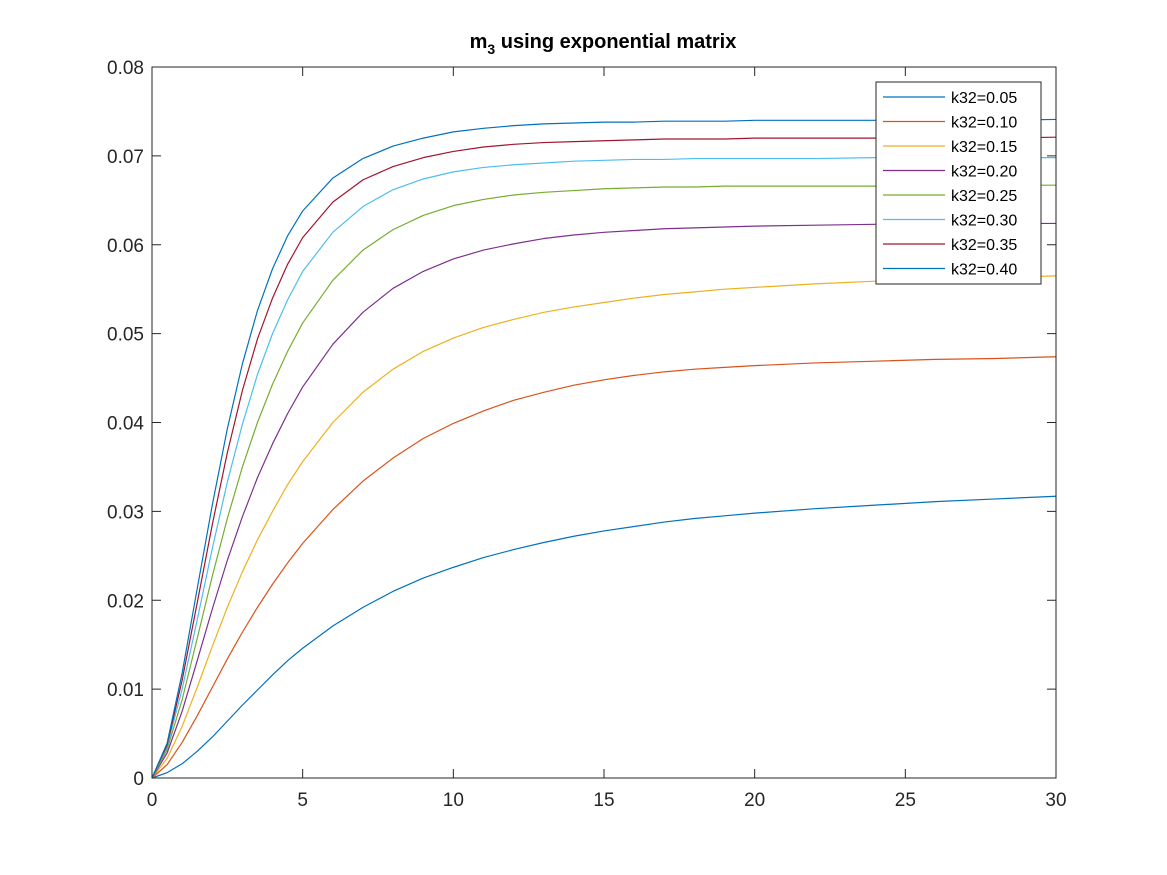 This screenshot has height=875, width=1167. Describe the element at coordinates (453, 800) in the screenshot. I see `x-tick-label: 10` at that location.